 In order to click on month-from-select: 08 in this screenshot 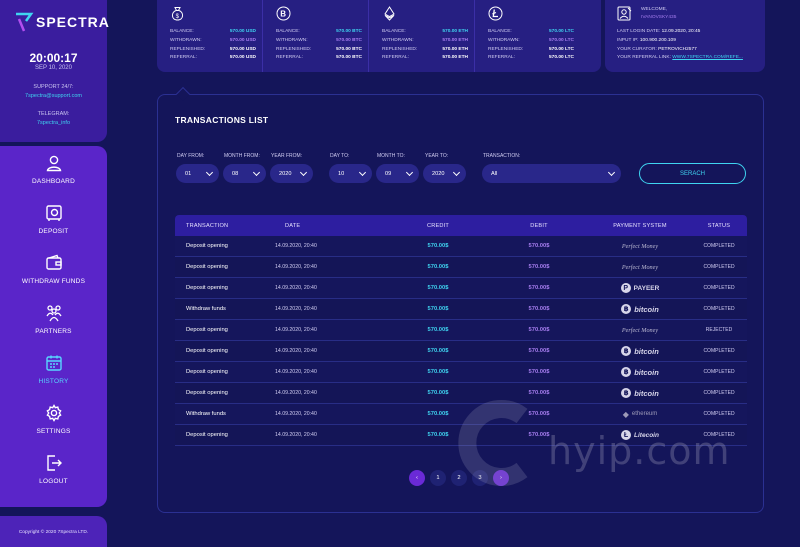, I will do `click(244, 173)`.